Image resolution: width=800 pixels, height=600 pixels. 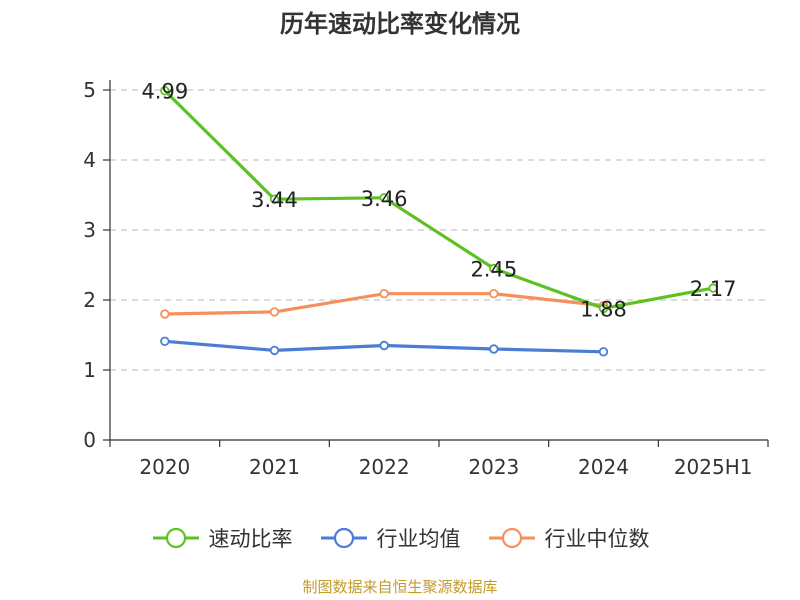 I want to click on data-label: 2.45, so click(x=493, y=270).